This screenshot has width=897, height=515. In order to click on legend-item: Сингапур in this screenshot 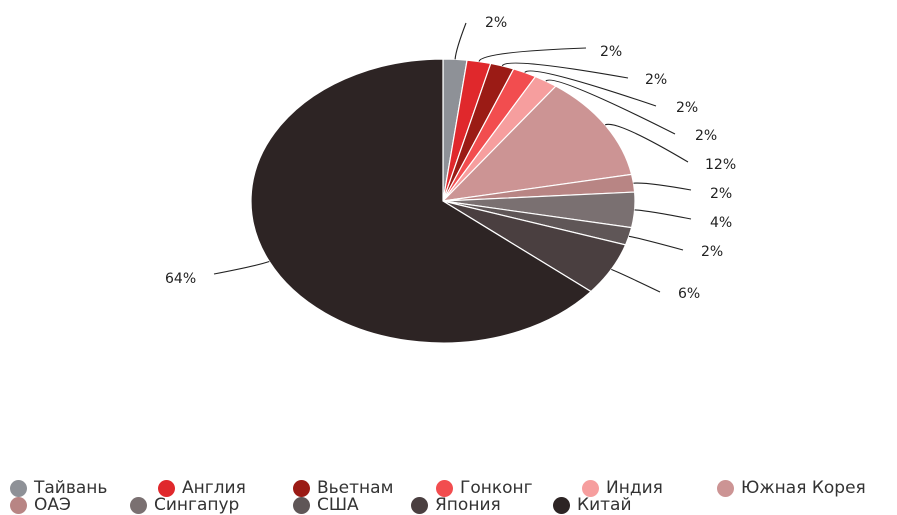, I will do `click(211, 505)`.